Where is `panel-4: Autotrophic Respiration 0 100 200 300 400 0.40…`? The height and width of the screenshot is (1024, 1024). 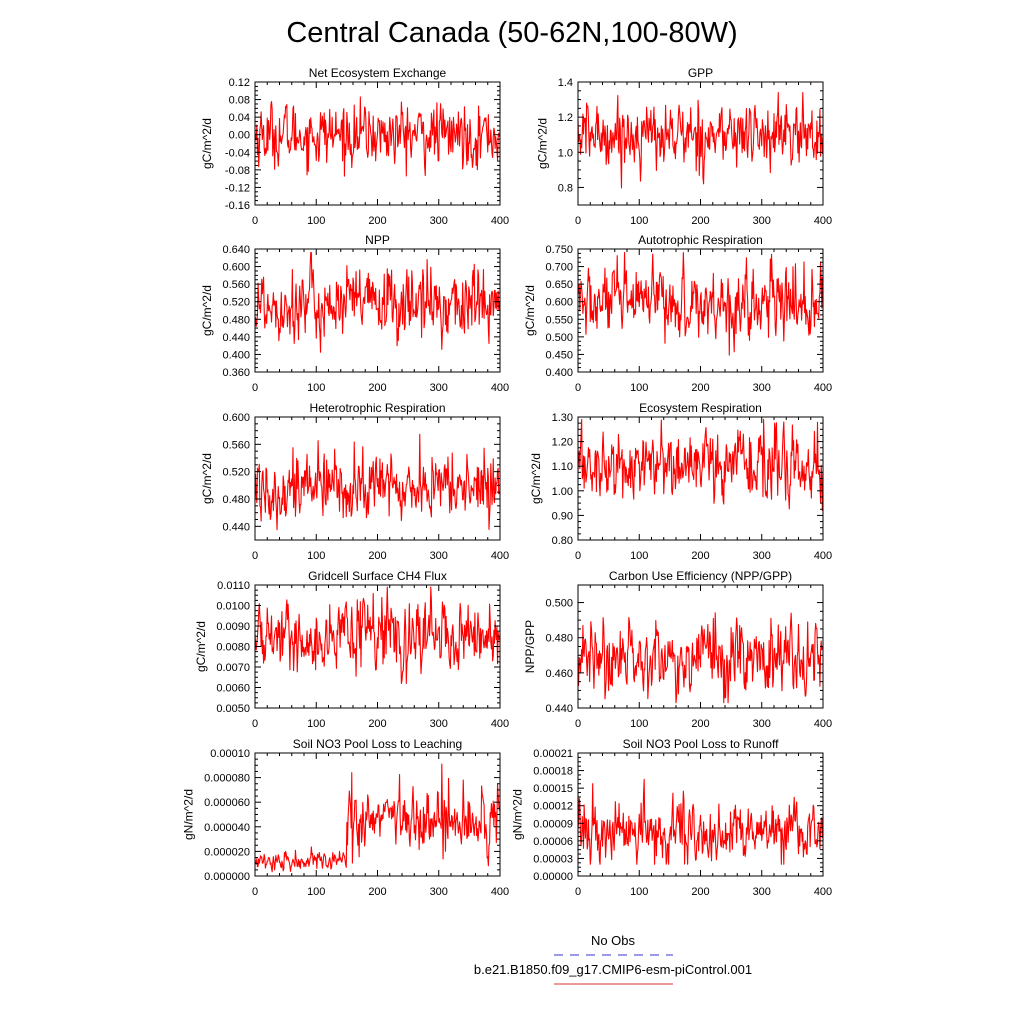 panel-4: Autotrophic Respiration 0 100 200 300 400 0.40… is located at coordinates (677, 313).